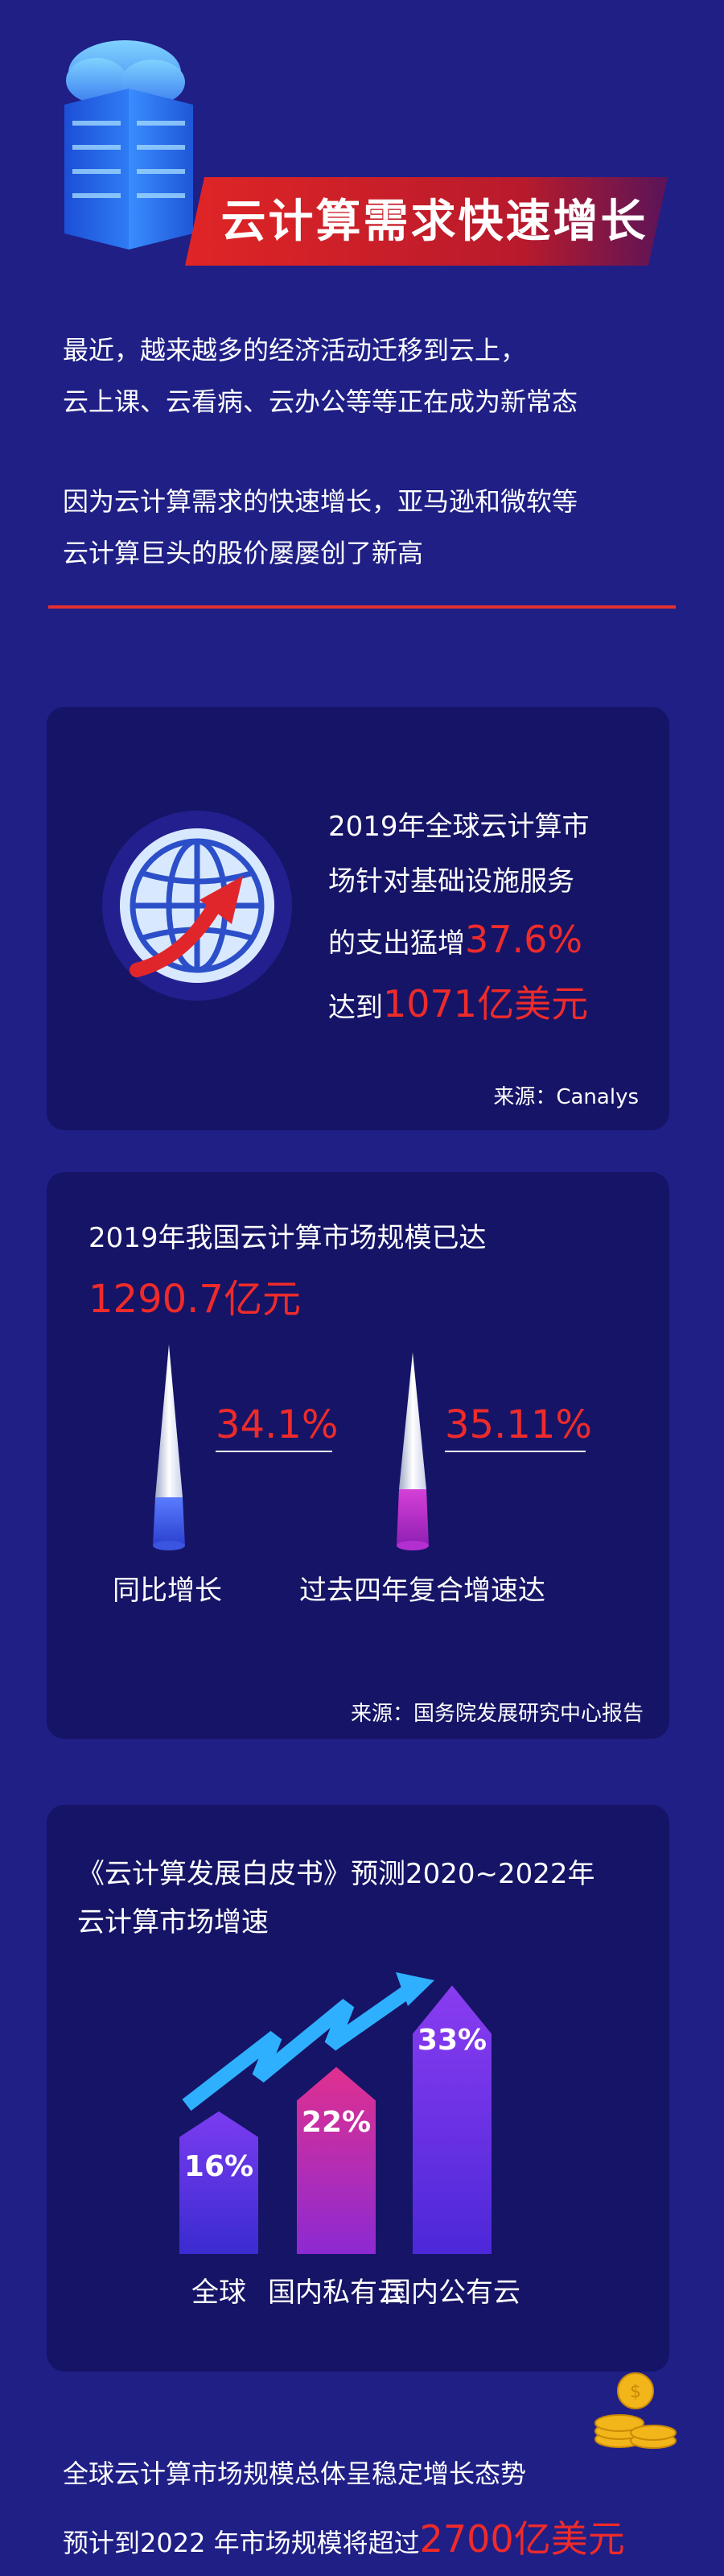  I want to click on card1-line-3: 的支出猛增37.6%, so click(481, 941).